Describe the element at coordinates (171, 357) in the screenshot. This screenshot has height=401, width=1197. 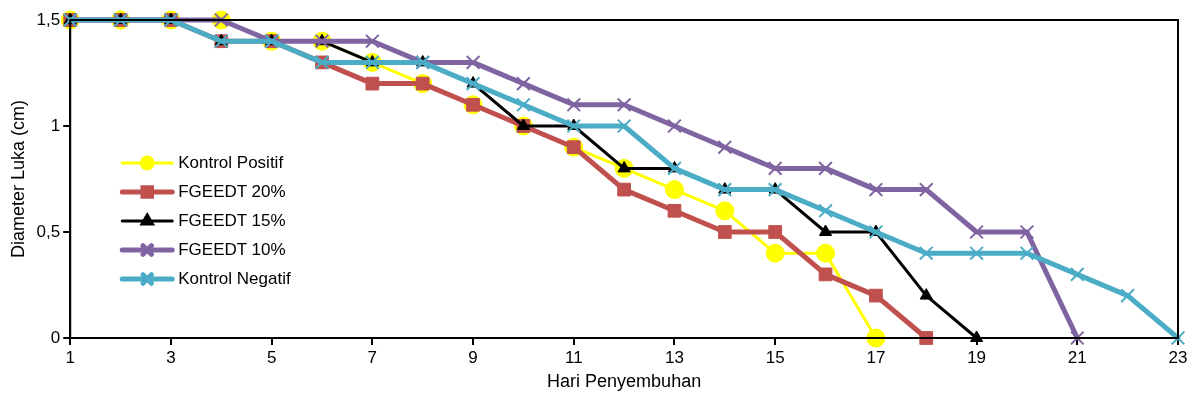
I see `x-tick-label: 3` at that location.